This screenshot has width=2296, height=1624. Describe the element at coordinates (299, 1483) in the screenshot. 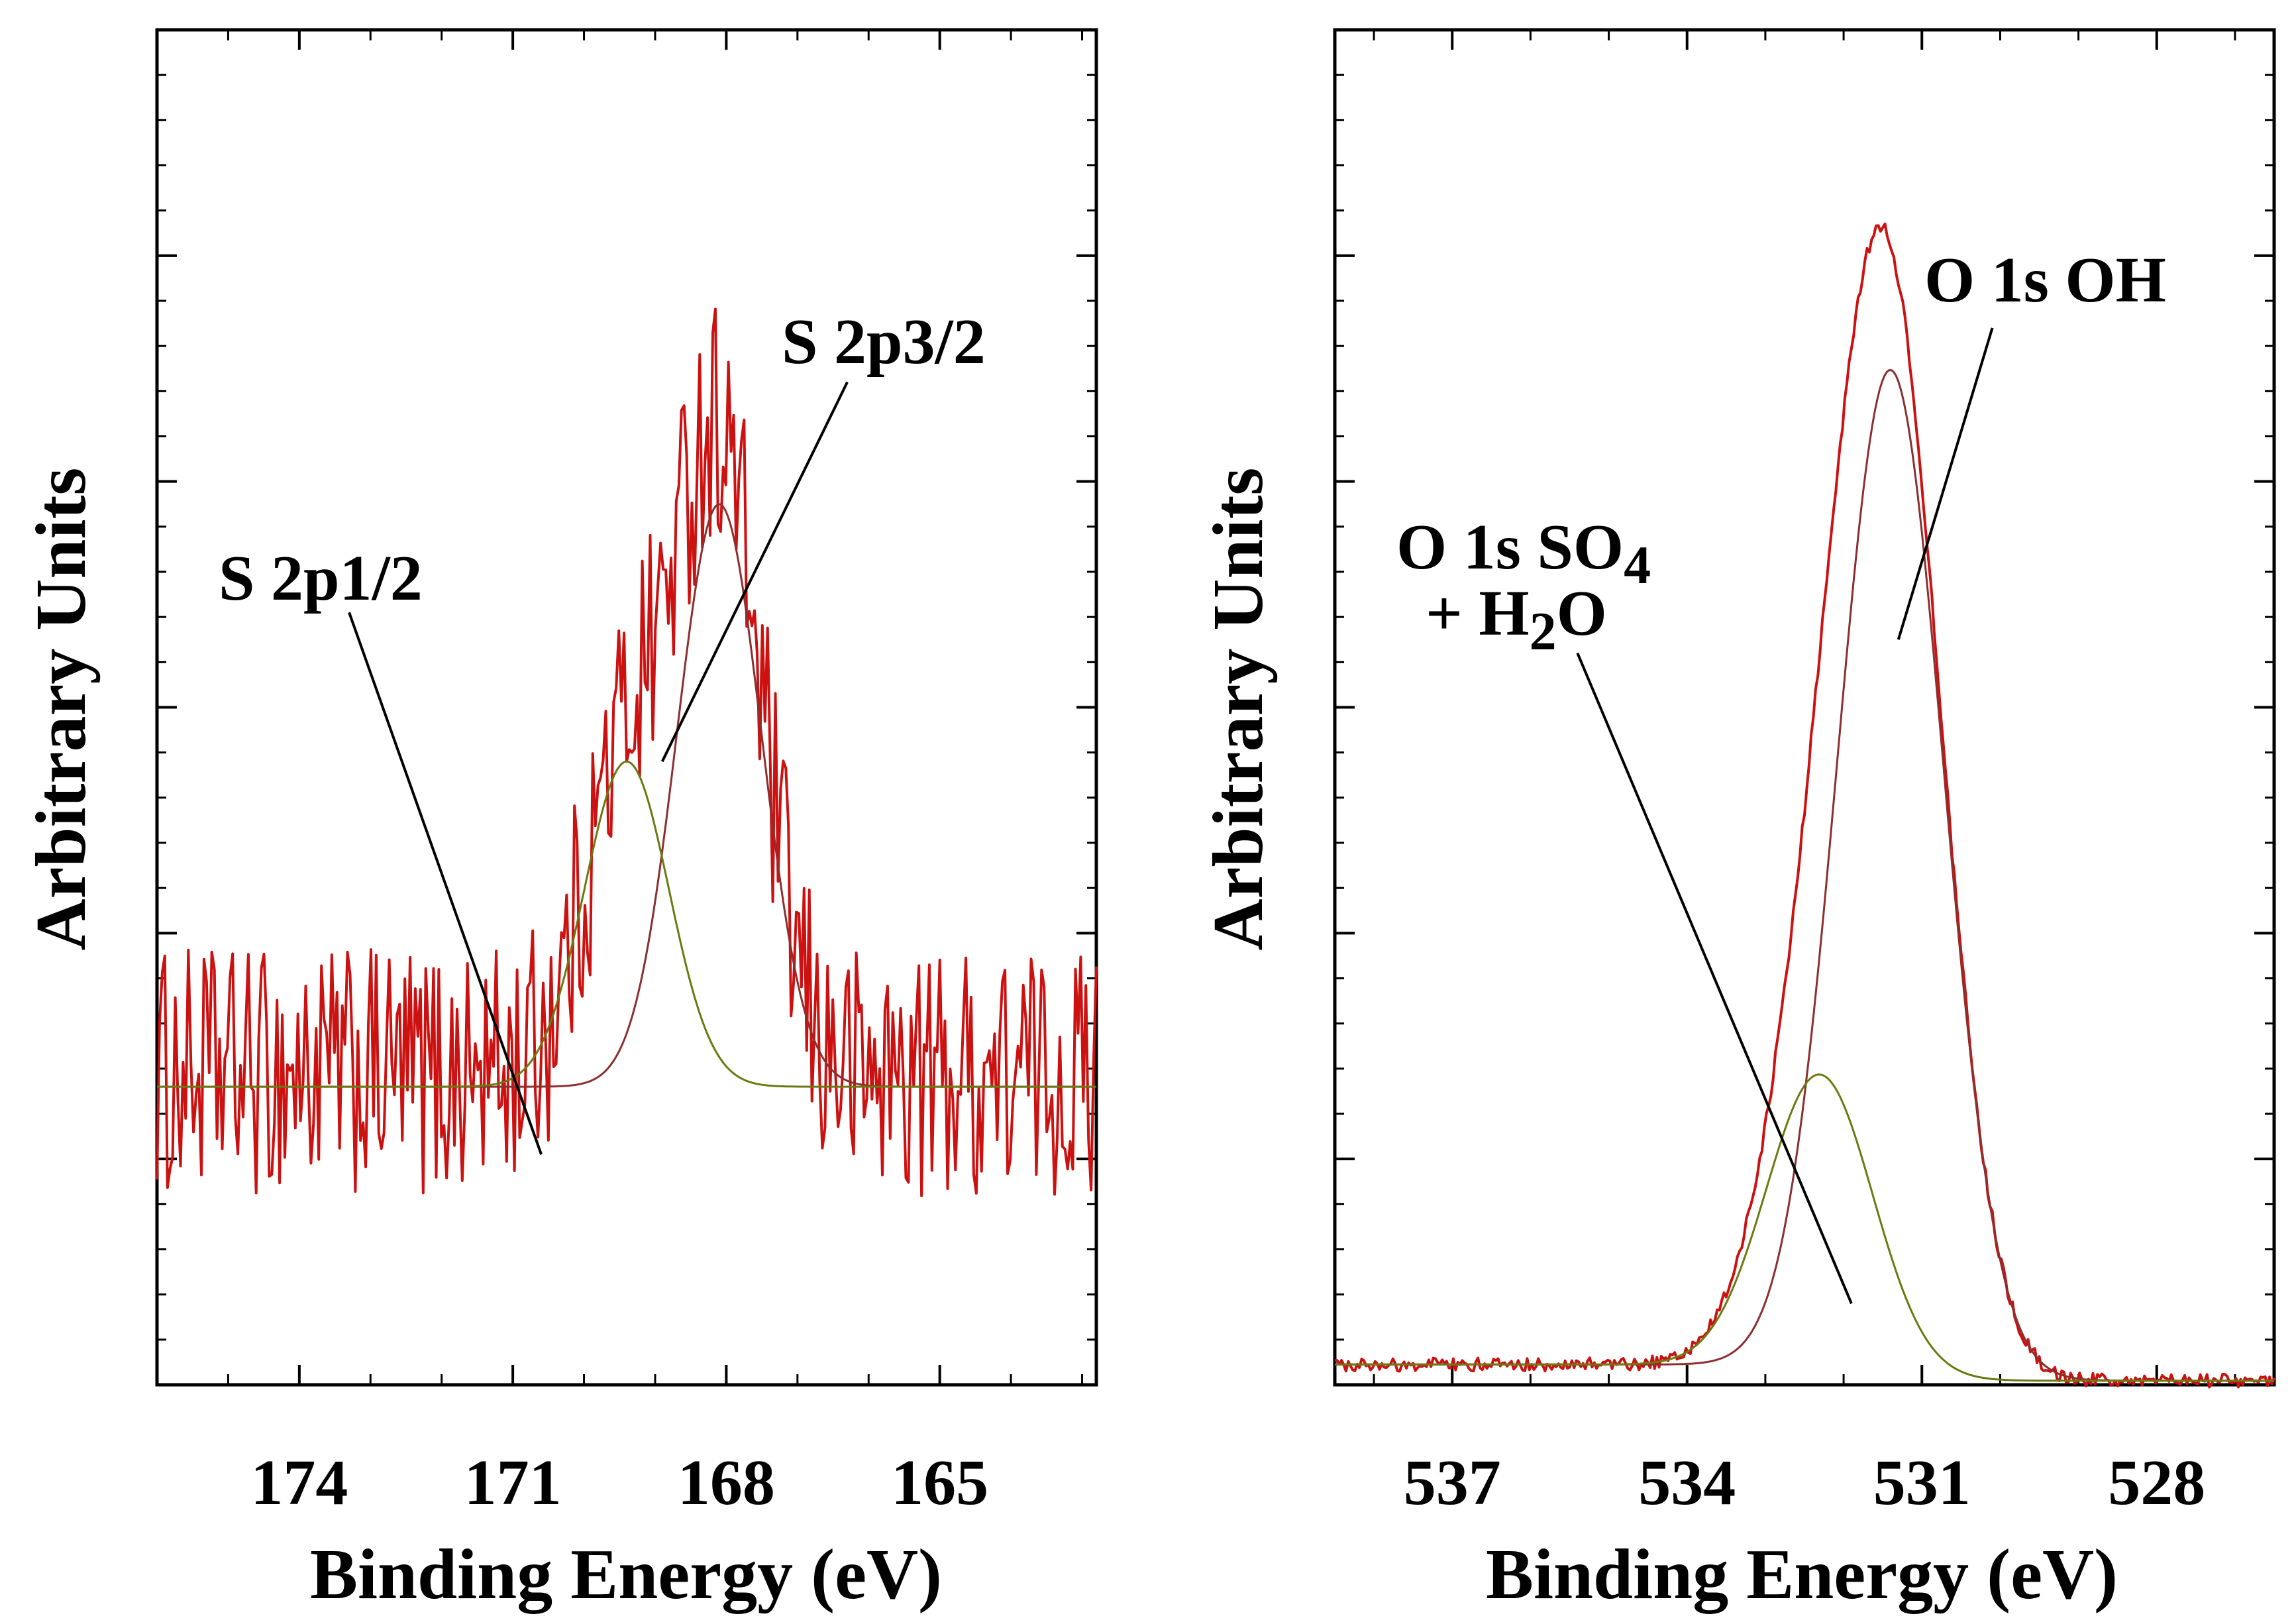

I see `left-x-tick-label: 174` at that location.